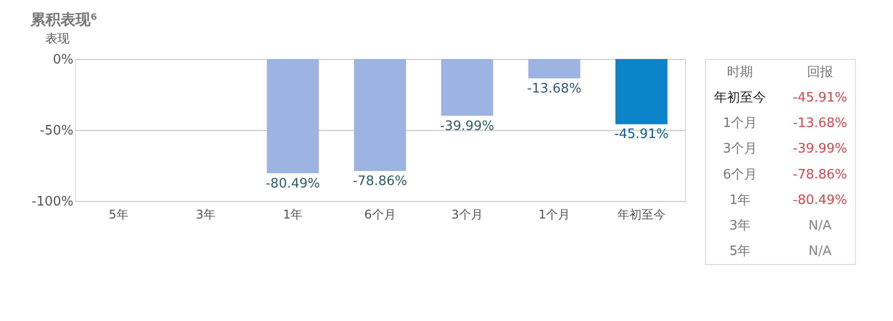 Image resolution: width=893 pixels, height=321 pixels. Describe the element at coordinates (57, 131) in the screenshot. I see `y-tick-label: -50%` at that location.